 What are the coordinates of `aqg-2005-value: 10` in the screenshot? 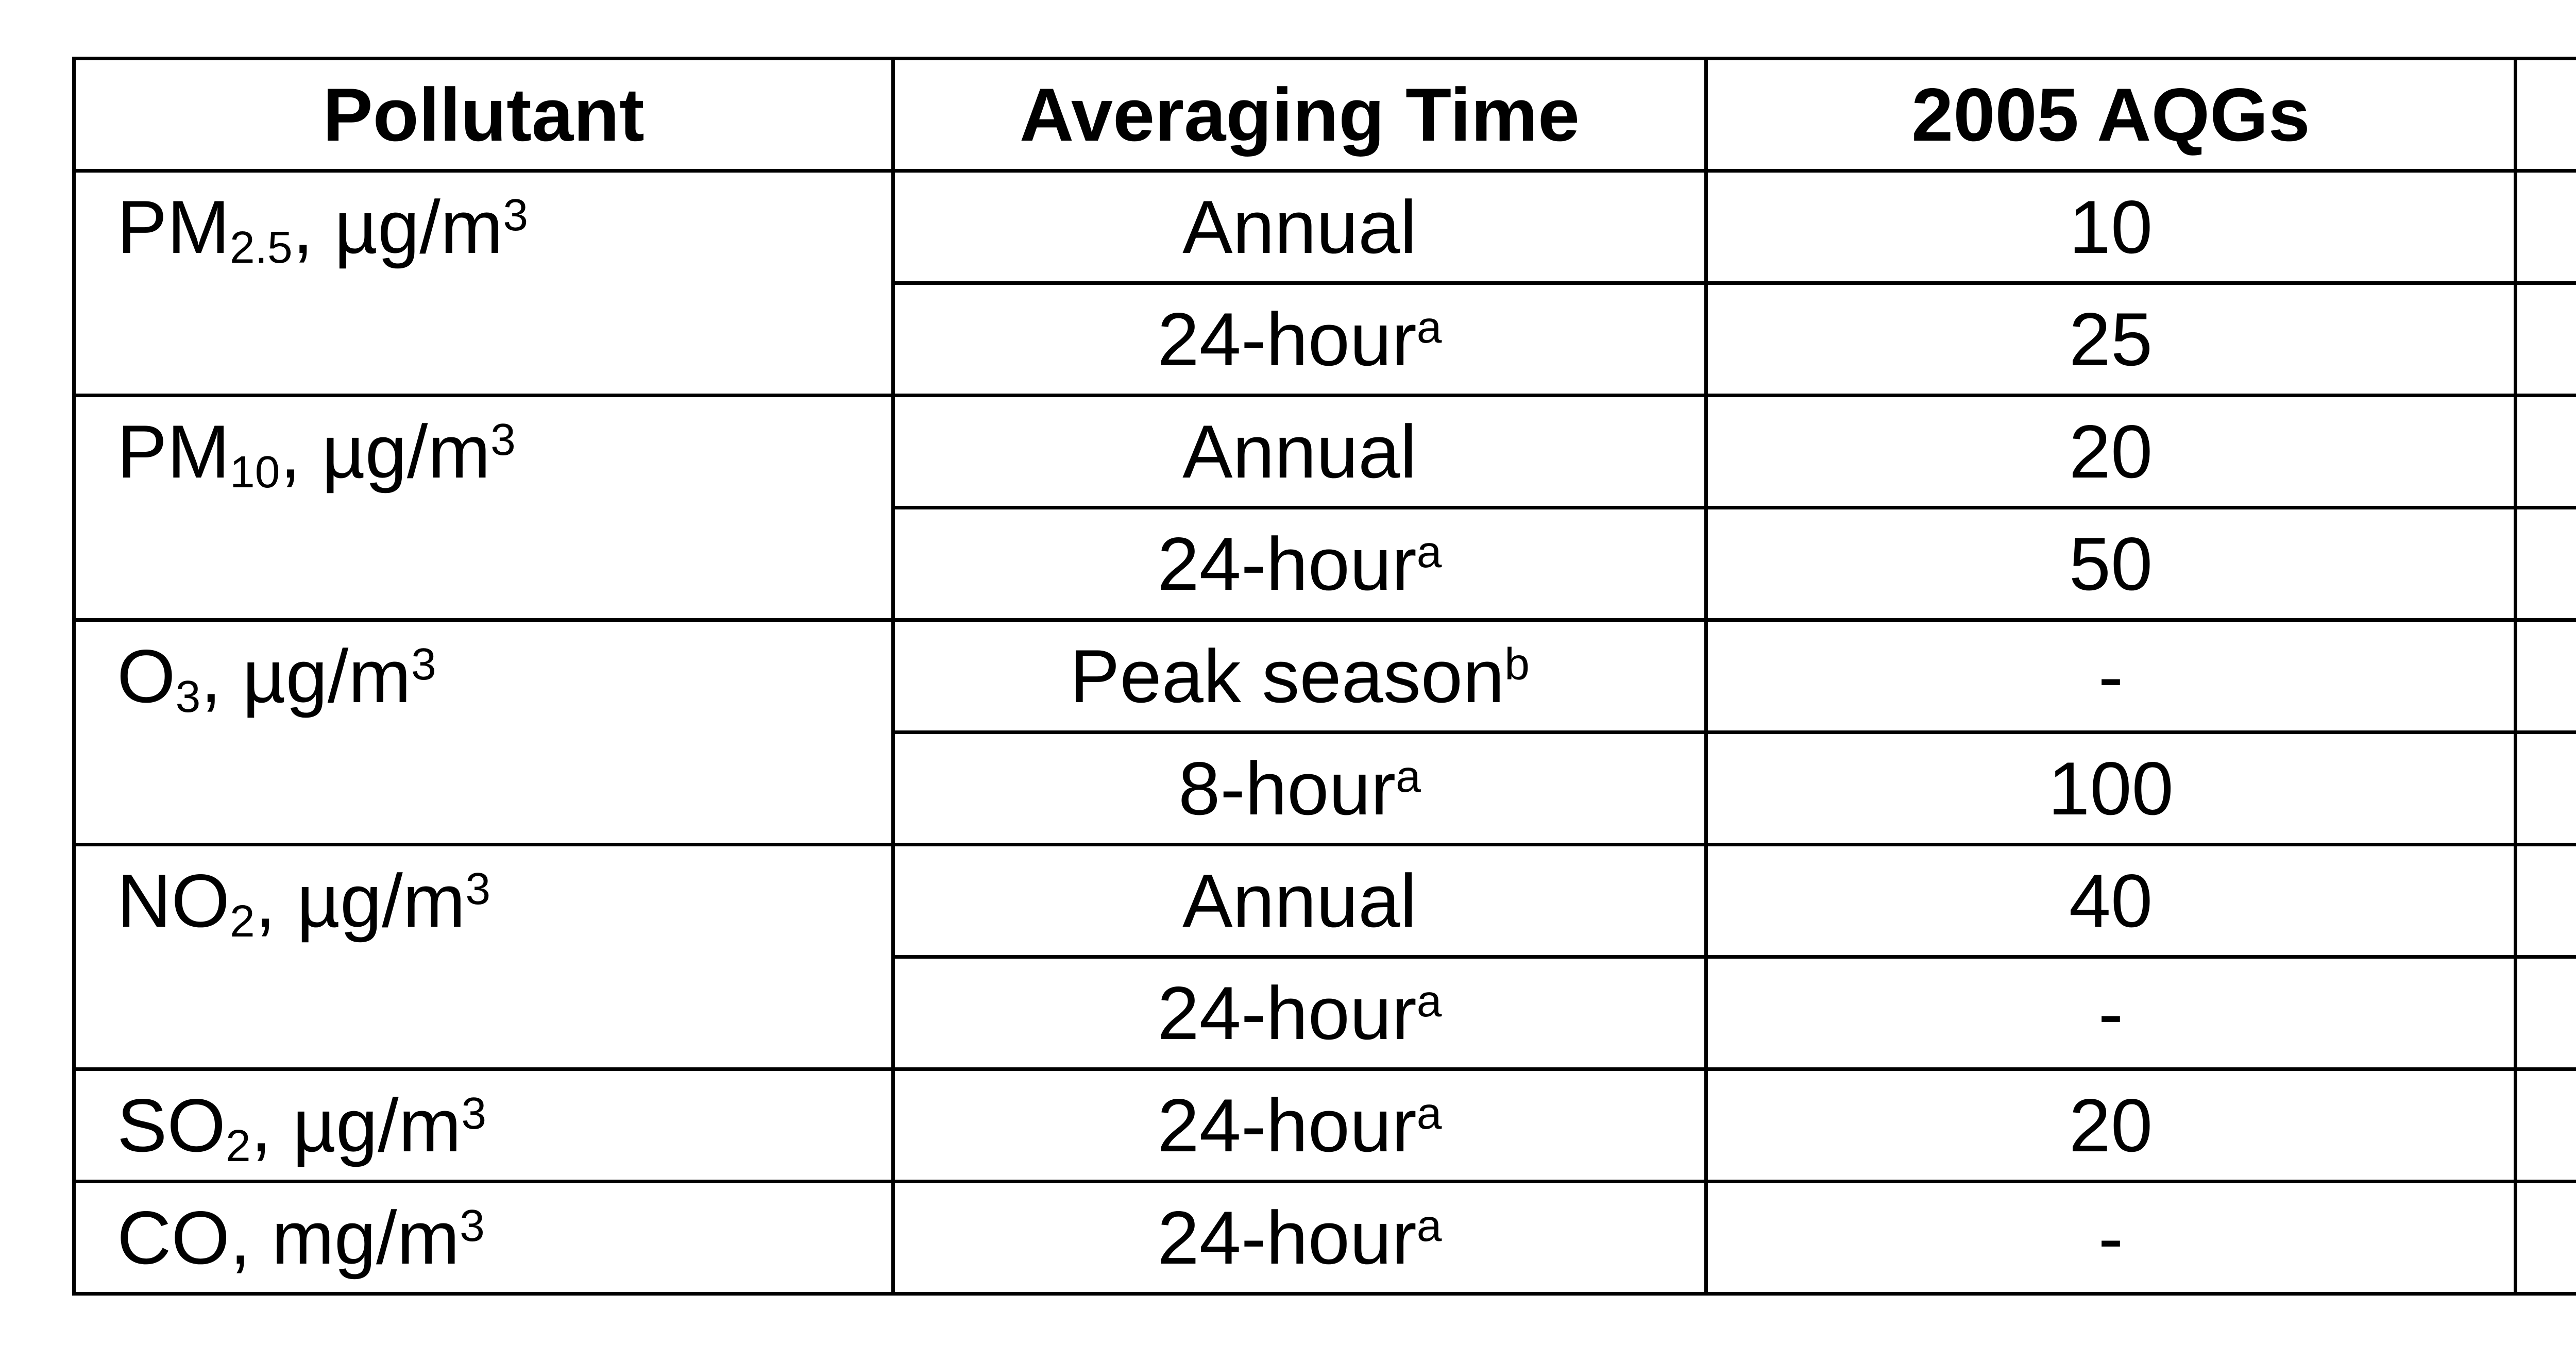 It's located at (2110, 227).